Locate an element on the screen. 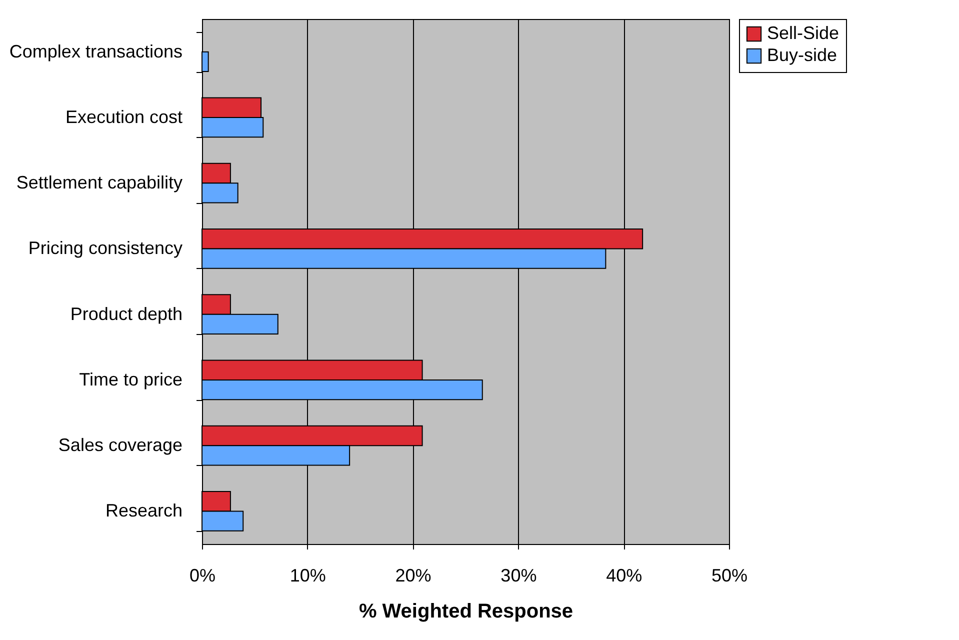  y-tick-label: Settlement capability is located at coordinates (99, 182).